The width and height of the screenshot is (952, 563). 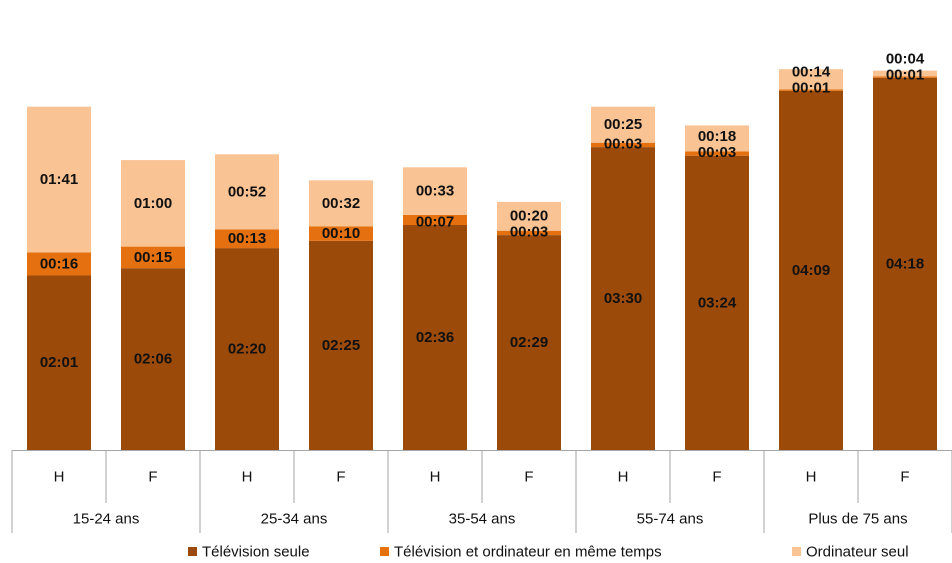 I want to click on segment-value-label: 00:07, so click(x=435, y=222).